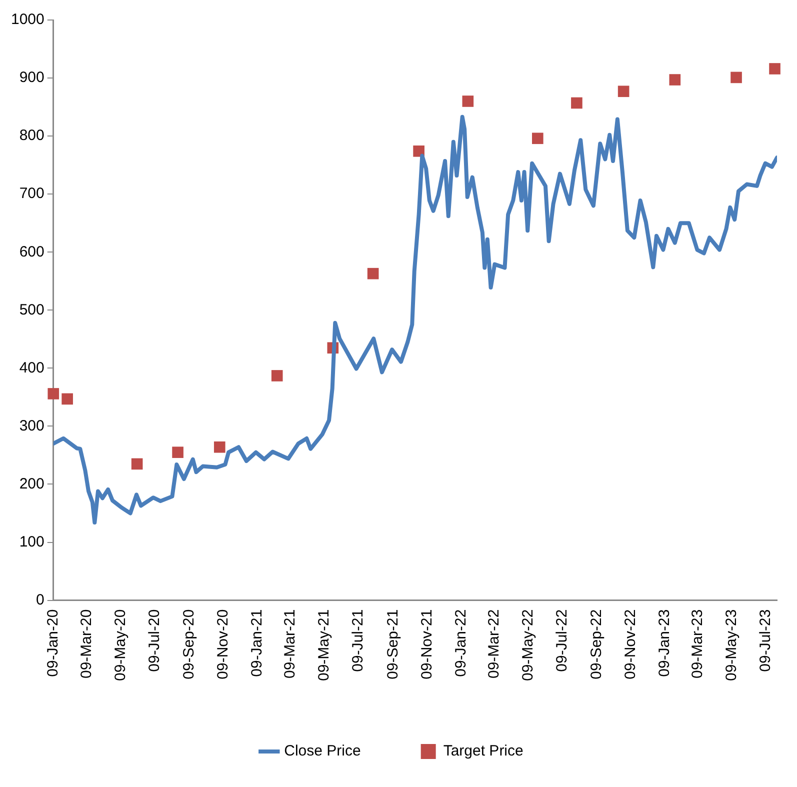  Describe the element at coordinates (527, 645) in the screenshot. I see `x-tick-label: 09-May-22` at that location.